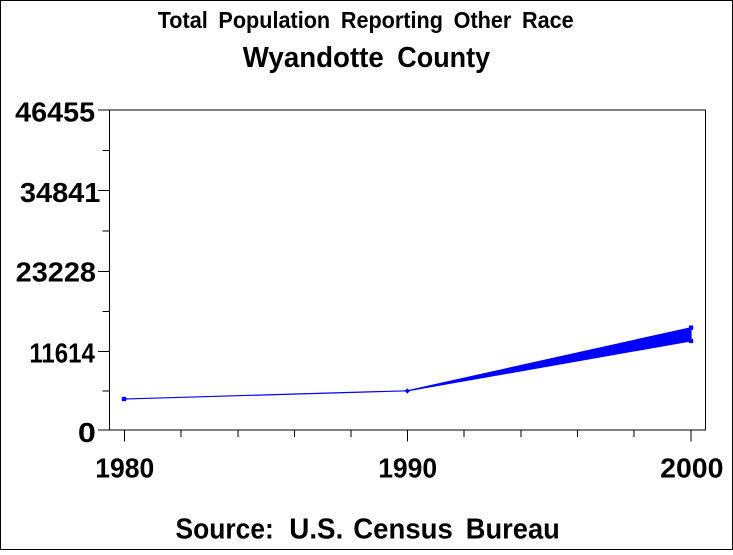 This screenshot has width=733, height=555. I want to click on svg-text: 0, so click(87, 432).